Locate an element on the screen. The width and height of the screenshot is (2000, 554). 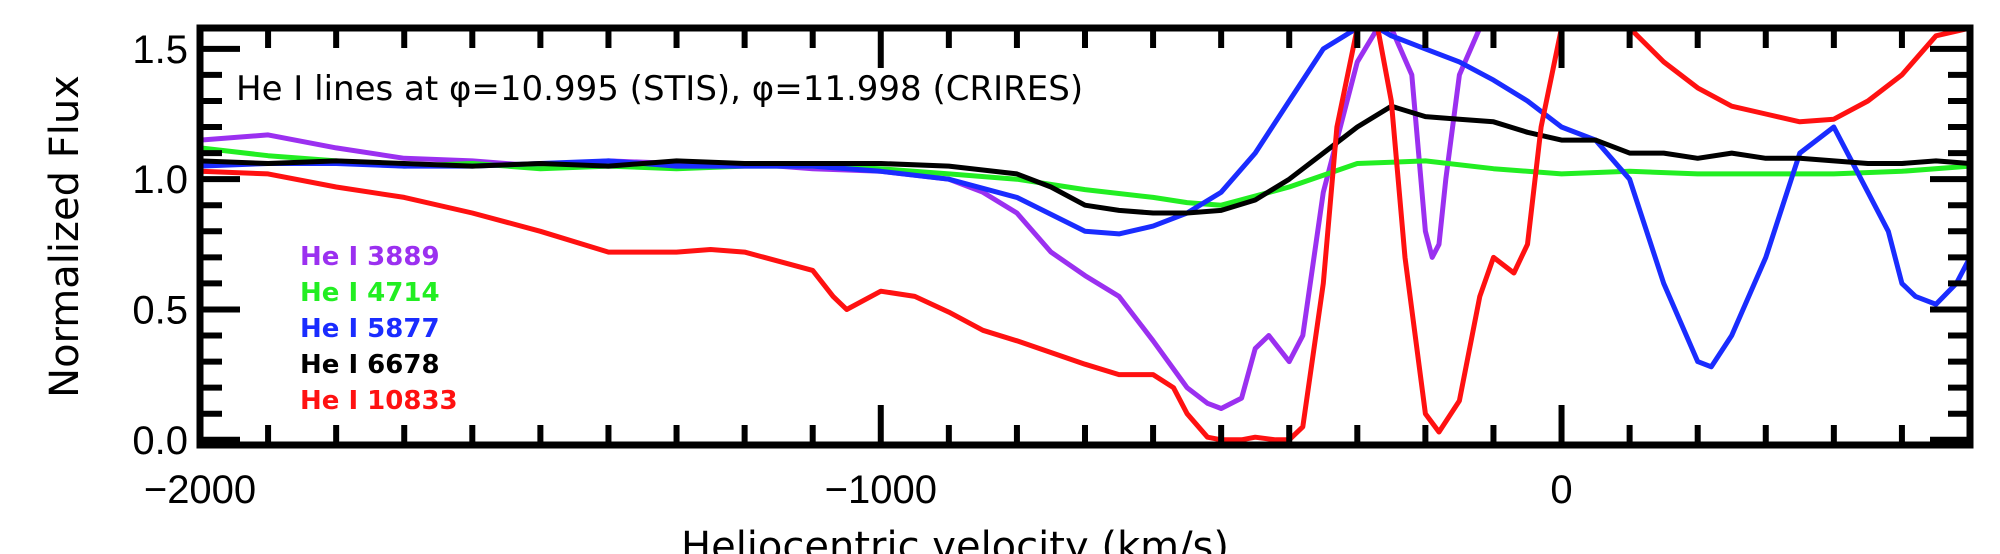
legend-entry: He I 3889 is located at coordinates (370, 257).